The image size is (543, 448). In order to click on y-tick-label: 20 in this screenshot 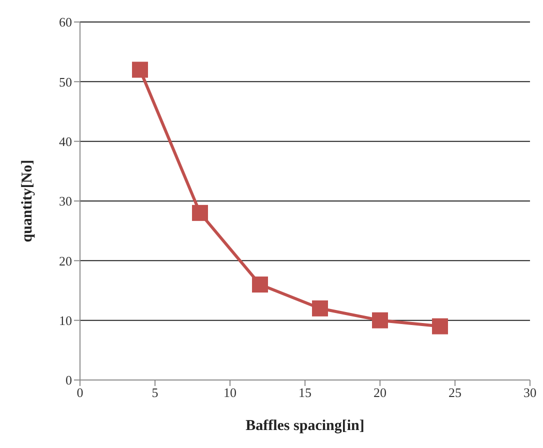, I will do `click(65, 260)`.